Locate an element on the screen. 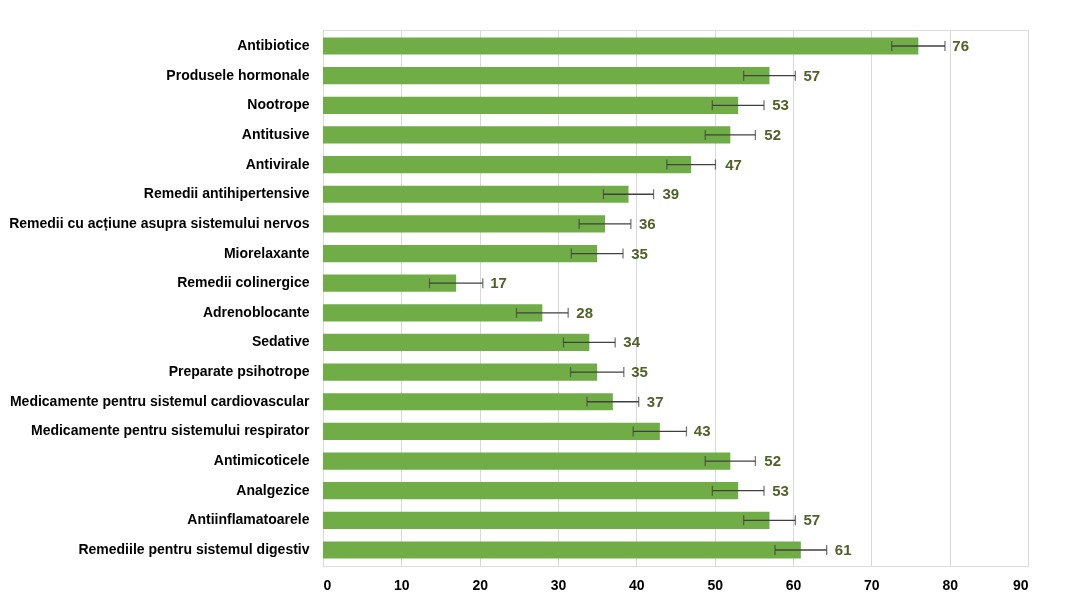 This screenshot has width=1072, height=615. data-label: 37 is located at coordinates (655, 401).